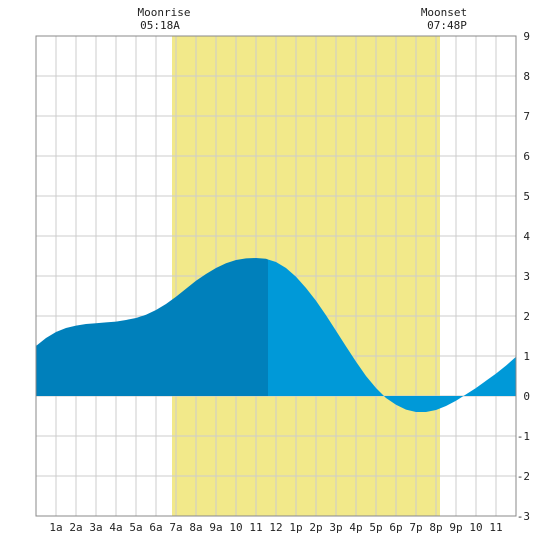 The height and width of the screenshot is (550, 550). Describe the element at coordinates (526, 196) in the screenshot. I see `y-tick-label: 5` at that location.